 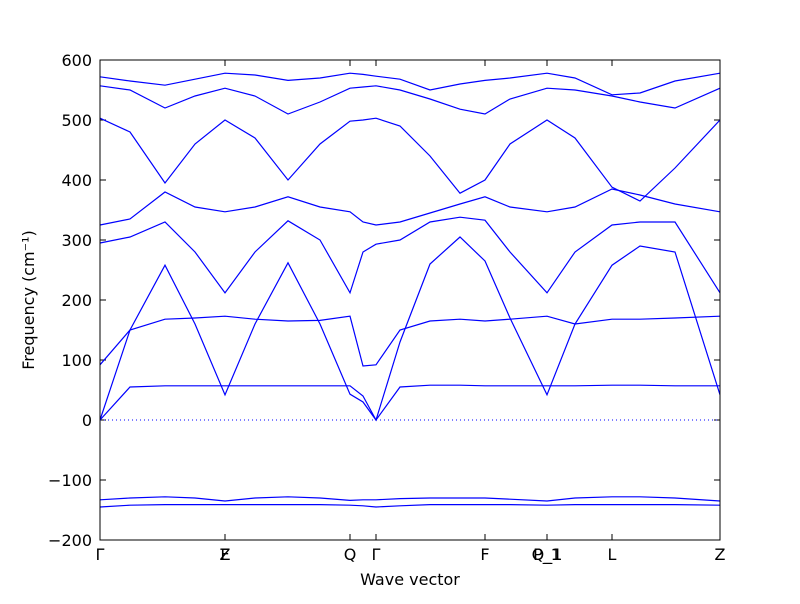 I want to click on y-tick-label: 200, so click(x=76, y=300).